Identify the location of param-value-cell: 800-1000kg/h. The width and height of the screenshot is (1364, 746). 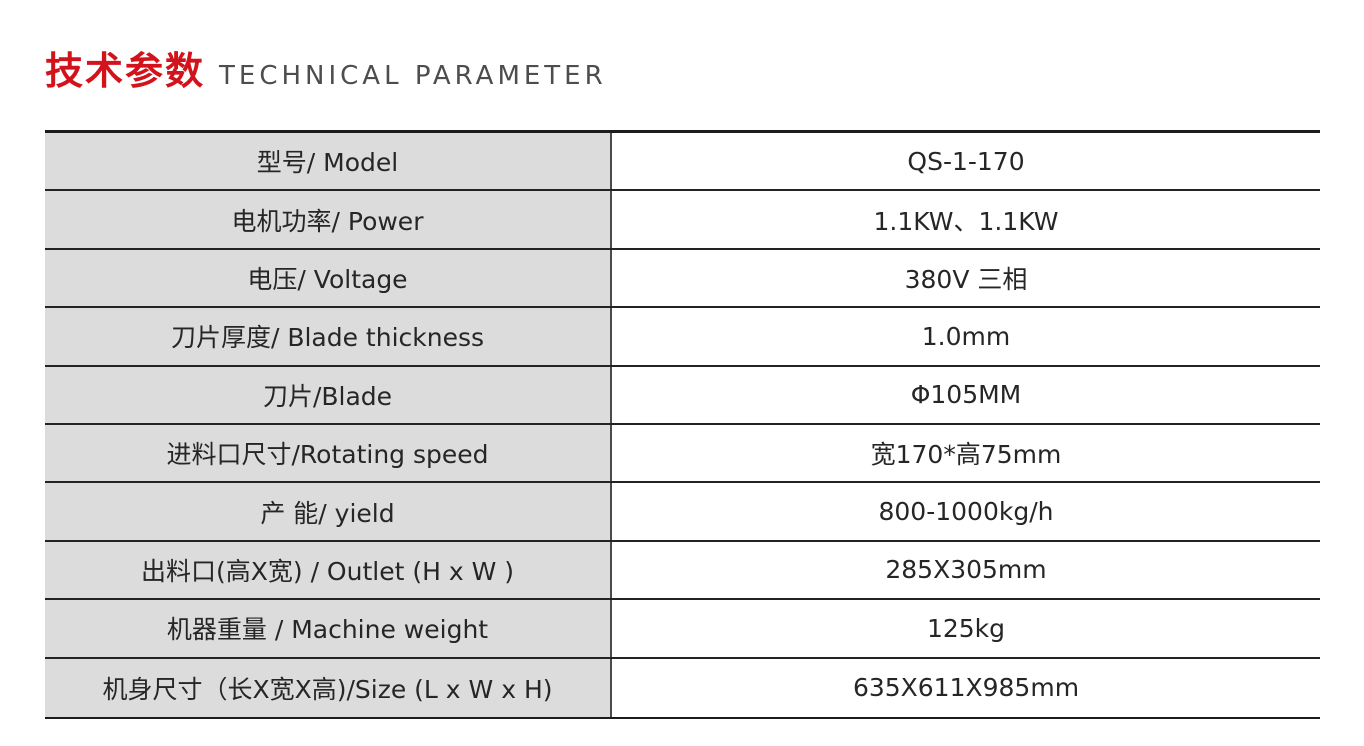
(966, 511).